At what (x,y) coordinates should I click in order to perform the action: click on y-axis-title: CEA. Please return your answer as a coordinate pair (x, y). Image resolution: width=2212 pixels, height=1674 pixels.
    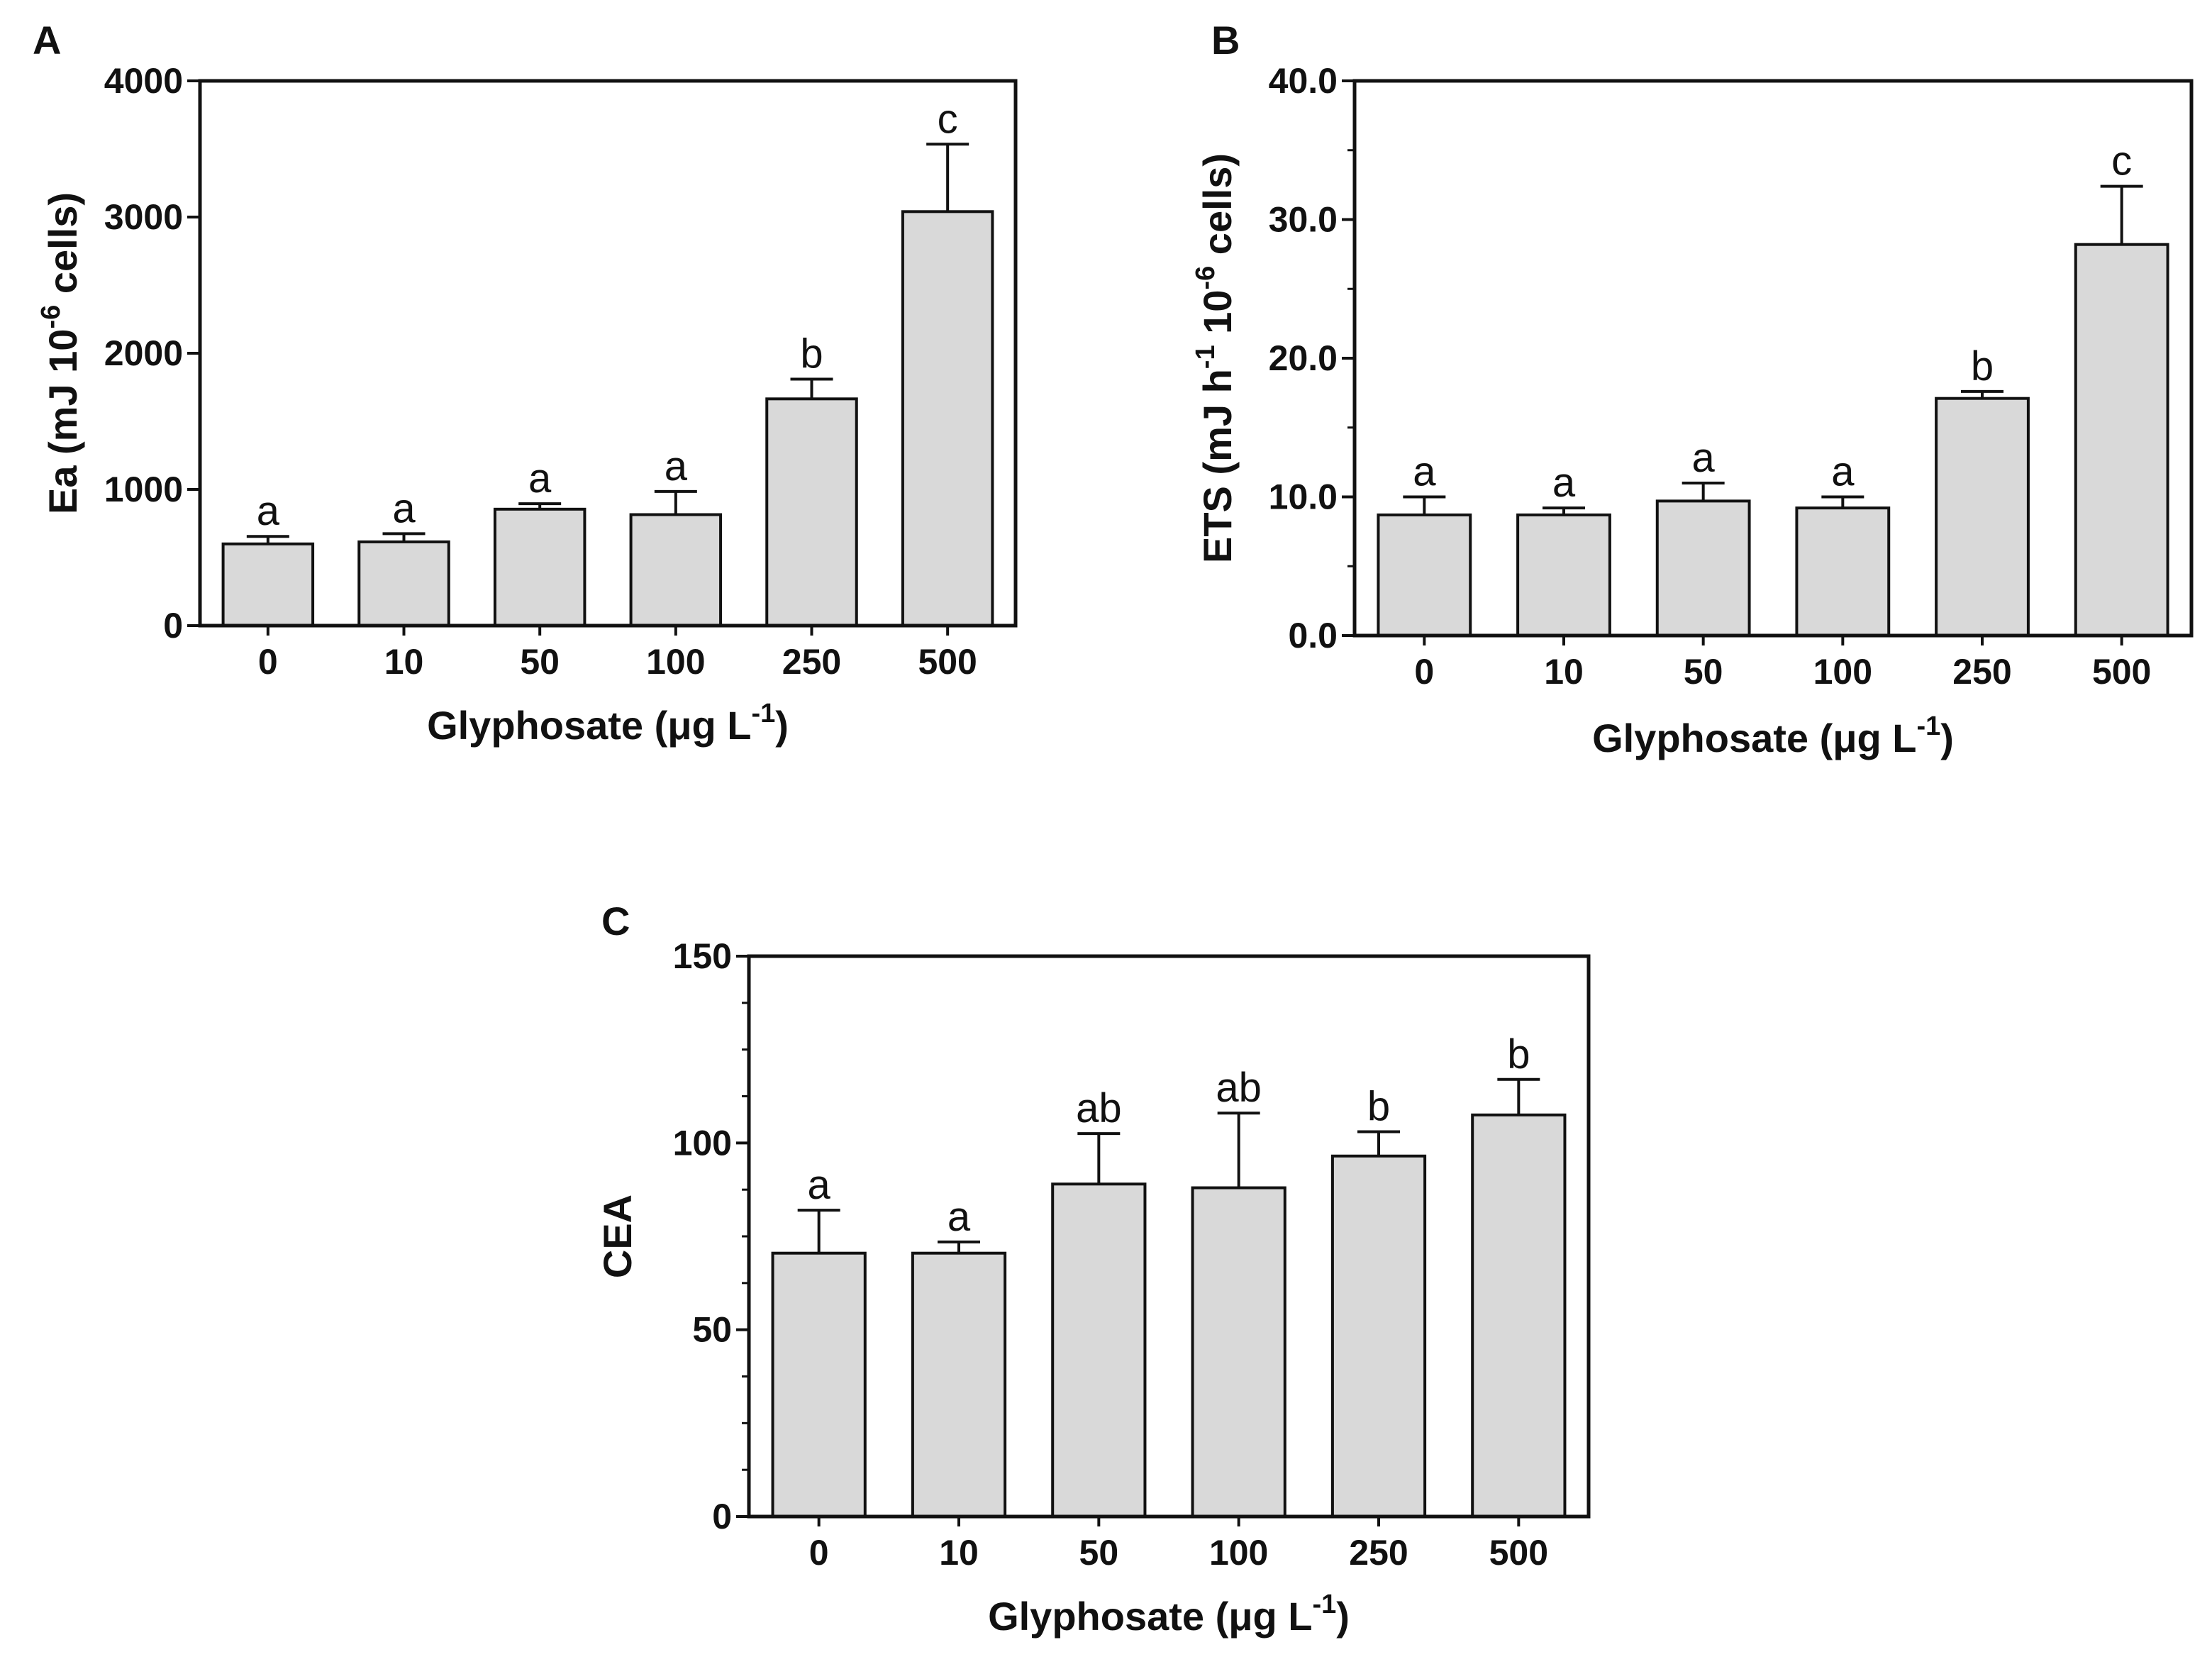
    Looking at the image, I should click on (617, 1236).